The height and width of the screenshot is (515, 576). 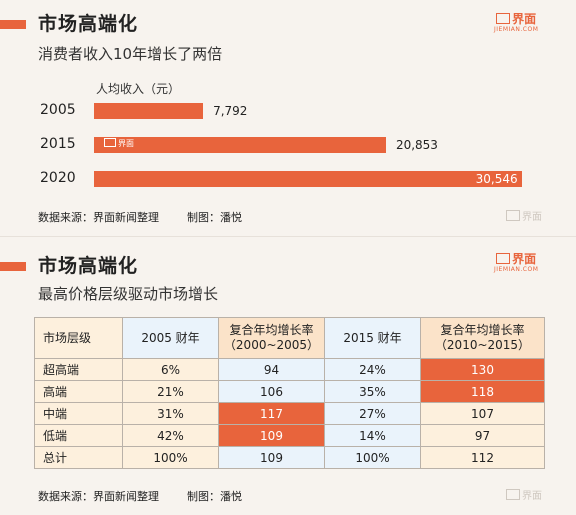 What do you see at coordinates (138, 89) in the screenshot?
I see `bar-chart-unit-label: 人均收入（元）` at bounding box center [138, 89].